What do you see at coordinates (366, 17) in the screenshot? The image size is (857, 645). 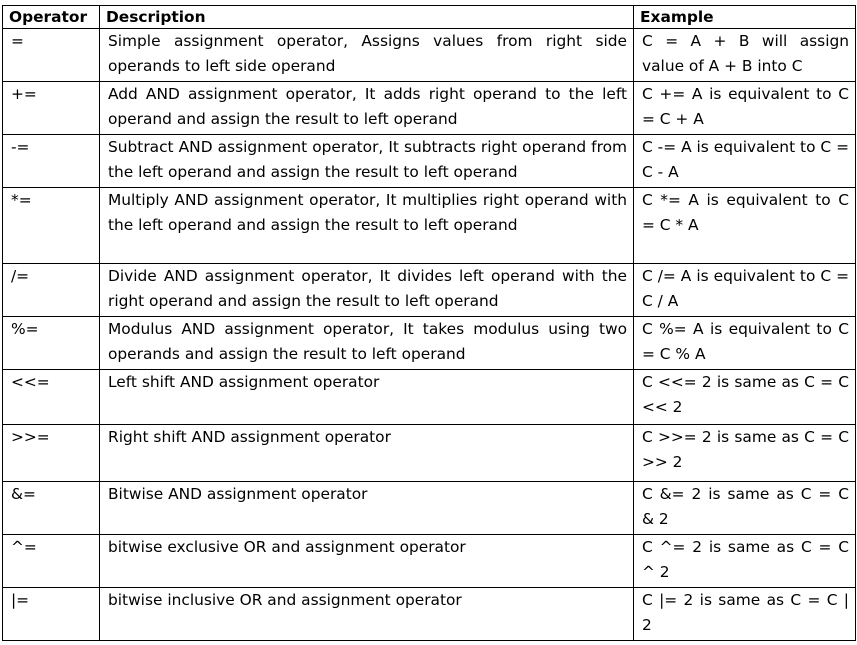 I see `header-description: Description` at bounding box center [366, 17].